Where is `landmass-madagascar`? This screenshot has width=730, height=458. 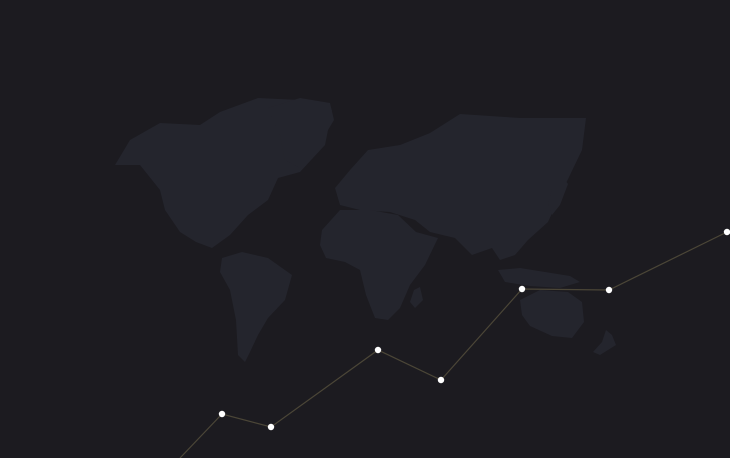 landmass-madagascar is located at coordinates (416, 297).